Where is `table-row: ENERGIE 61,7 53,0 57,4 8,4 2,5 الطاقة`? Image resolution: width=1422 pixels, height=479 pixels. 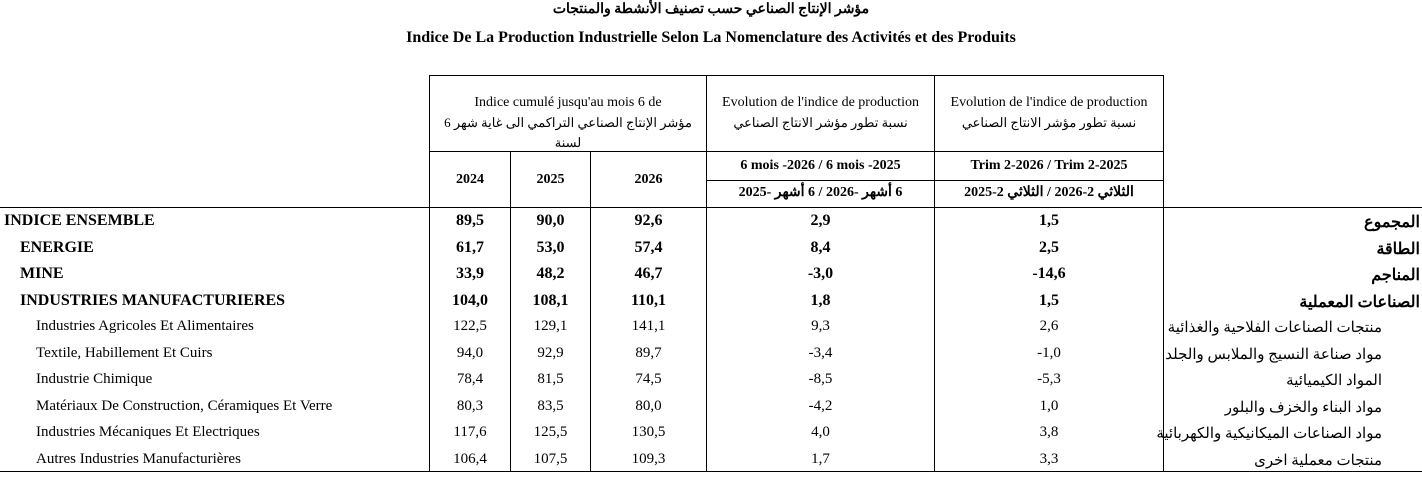 table-row: ENERGIE 61,7 53,0 57,4 8,4 2,5 الطاقة is located at coordinates (711, 249).